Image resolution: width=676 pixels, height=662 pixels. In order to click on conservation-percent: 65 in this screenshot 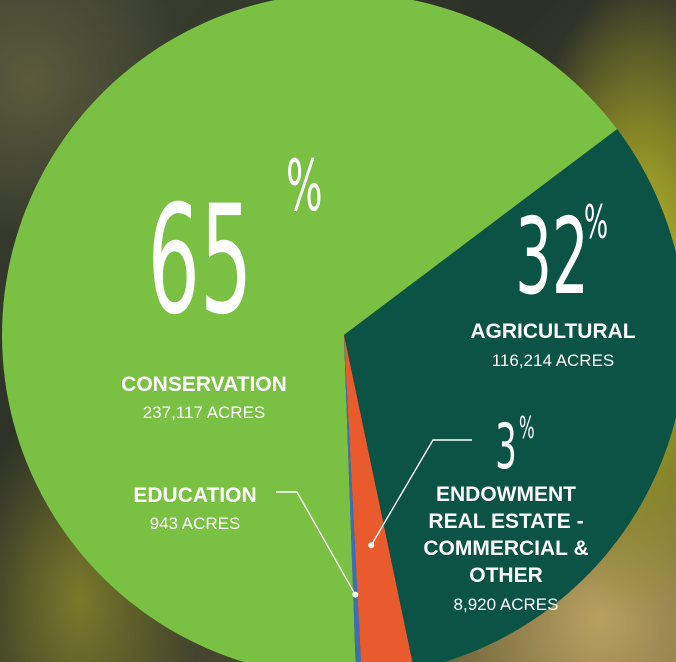, I will do `click(200, 260)`.